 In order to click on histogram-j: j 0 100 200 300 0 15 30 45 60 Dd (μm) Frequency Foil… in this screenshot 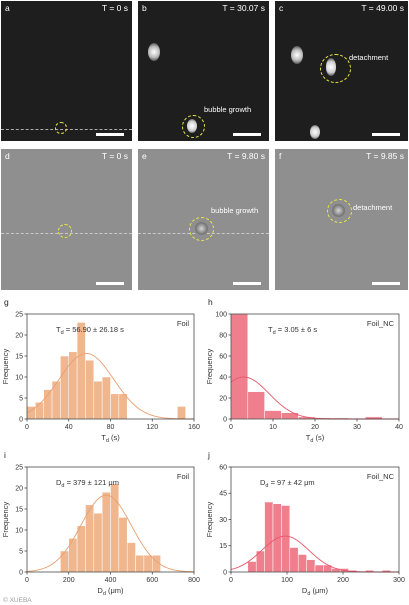, I will do `click(305, 523)`.